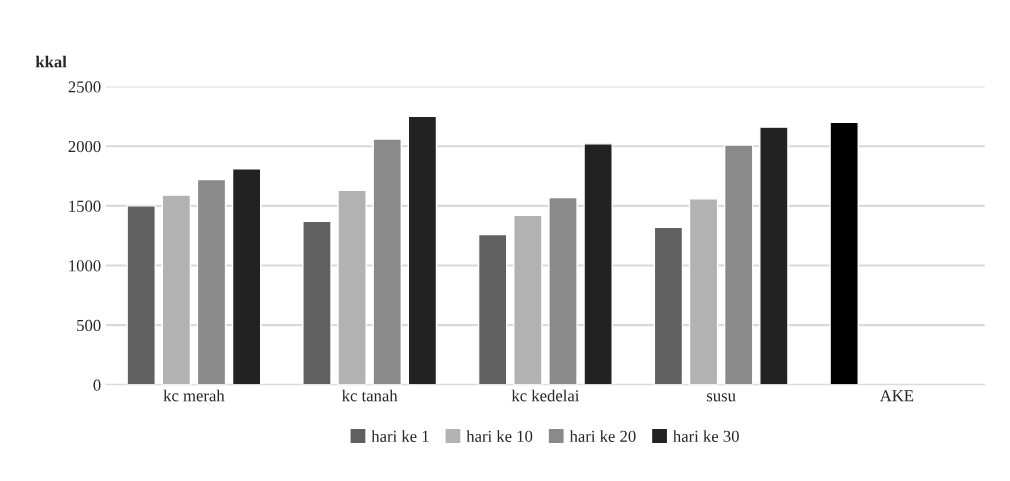  Describe the element at coordinates (499, 436) in the screenshot. I see `legend-label: hari ke 10` at that location.